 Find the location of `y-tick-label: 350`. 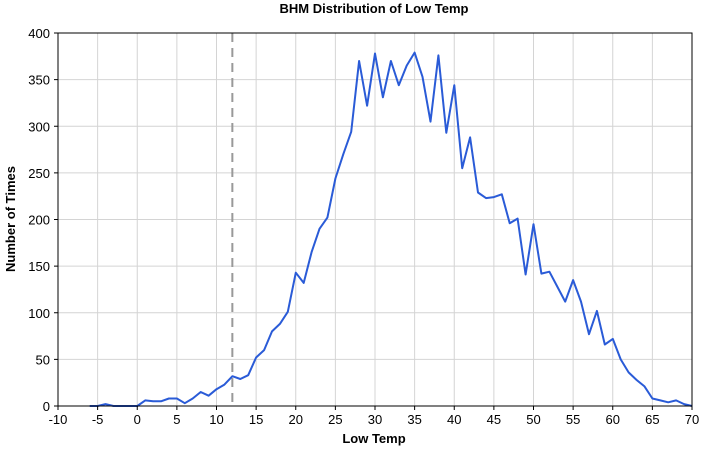

y-tick-label: 350 is located at coordinates (39, 80).